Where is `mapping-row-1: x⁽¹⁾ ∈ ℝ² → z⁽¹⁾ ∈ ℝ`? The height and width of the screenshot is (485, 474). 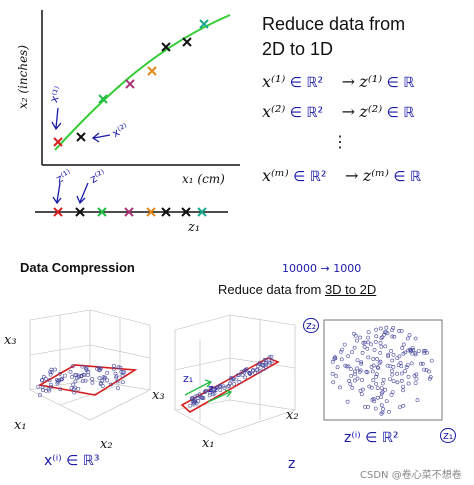 mapping-row-1: x⁽¹⁾ ∈ ℝ² → z⁽¹⁾ ∈ ℝ is located at coordinates (367, 82).